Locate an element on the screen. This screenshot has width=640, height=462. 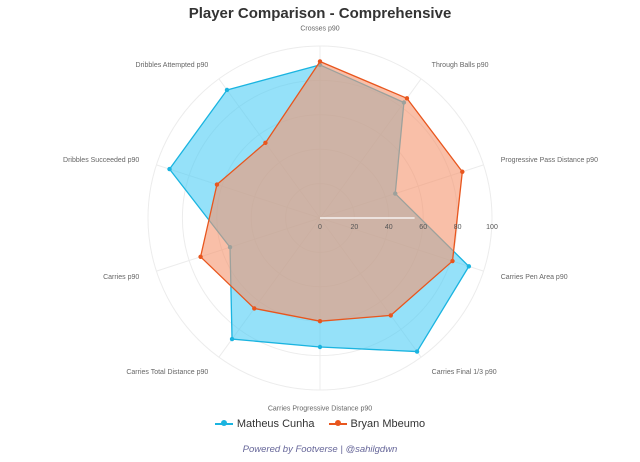
axis-label: Crosses p90 is located at coordinates (319, 29).